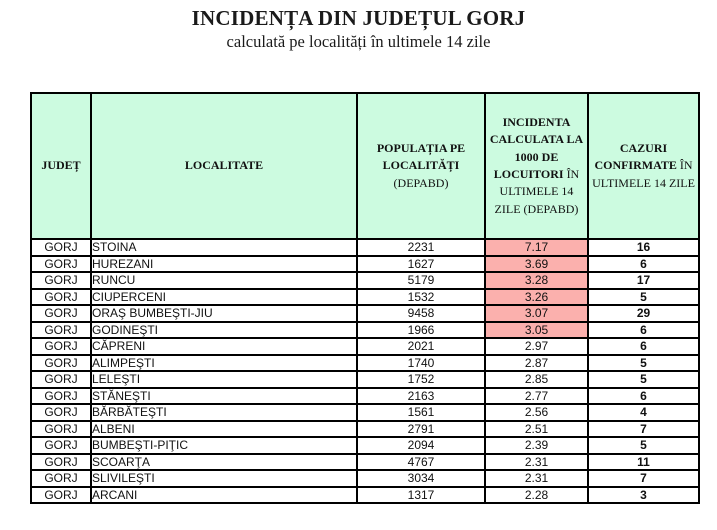 This screenshot has width=717, height=530. Describe the element at coordinates (536, 346) in the screenshot. I see `incidenta-cell: 2.97` at that location.